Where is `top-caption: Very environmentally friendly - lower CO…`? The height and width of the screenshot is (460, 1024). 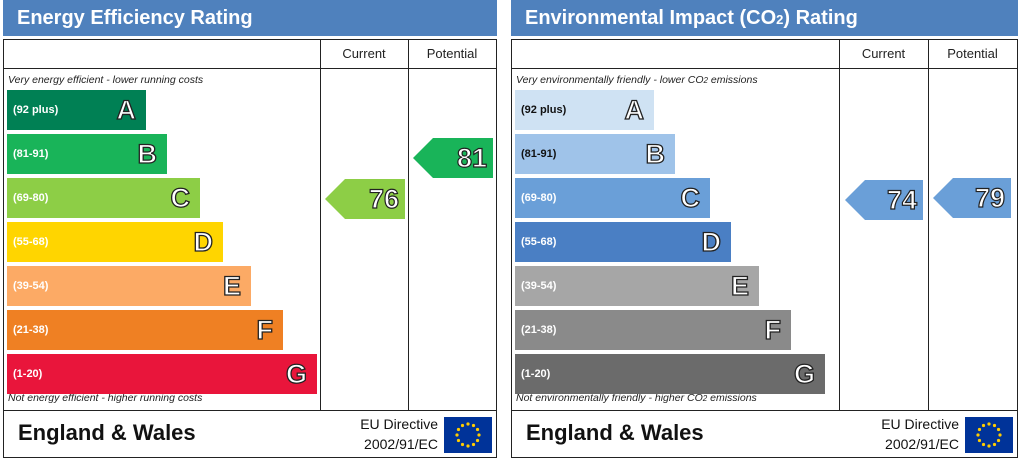
top-caption: Very environmentally friendly - lower CO… is located at coordinates (637, 80).